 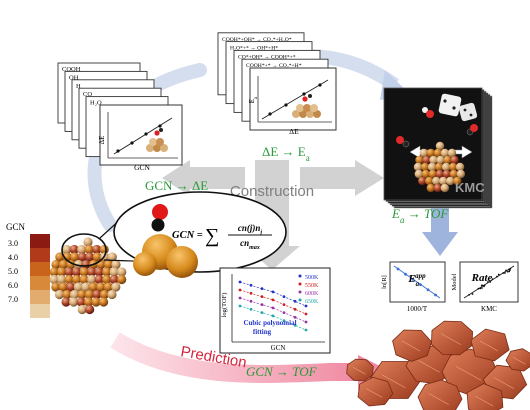 What do you see at coordinates (489, 309) in the screenshot?
I see `mini-plot-2-xlabel: KMC` at bounding box center [489, 309].